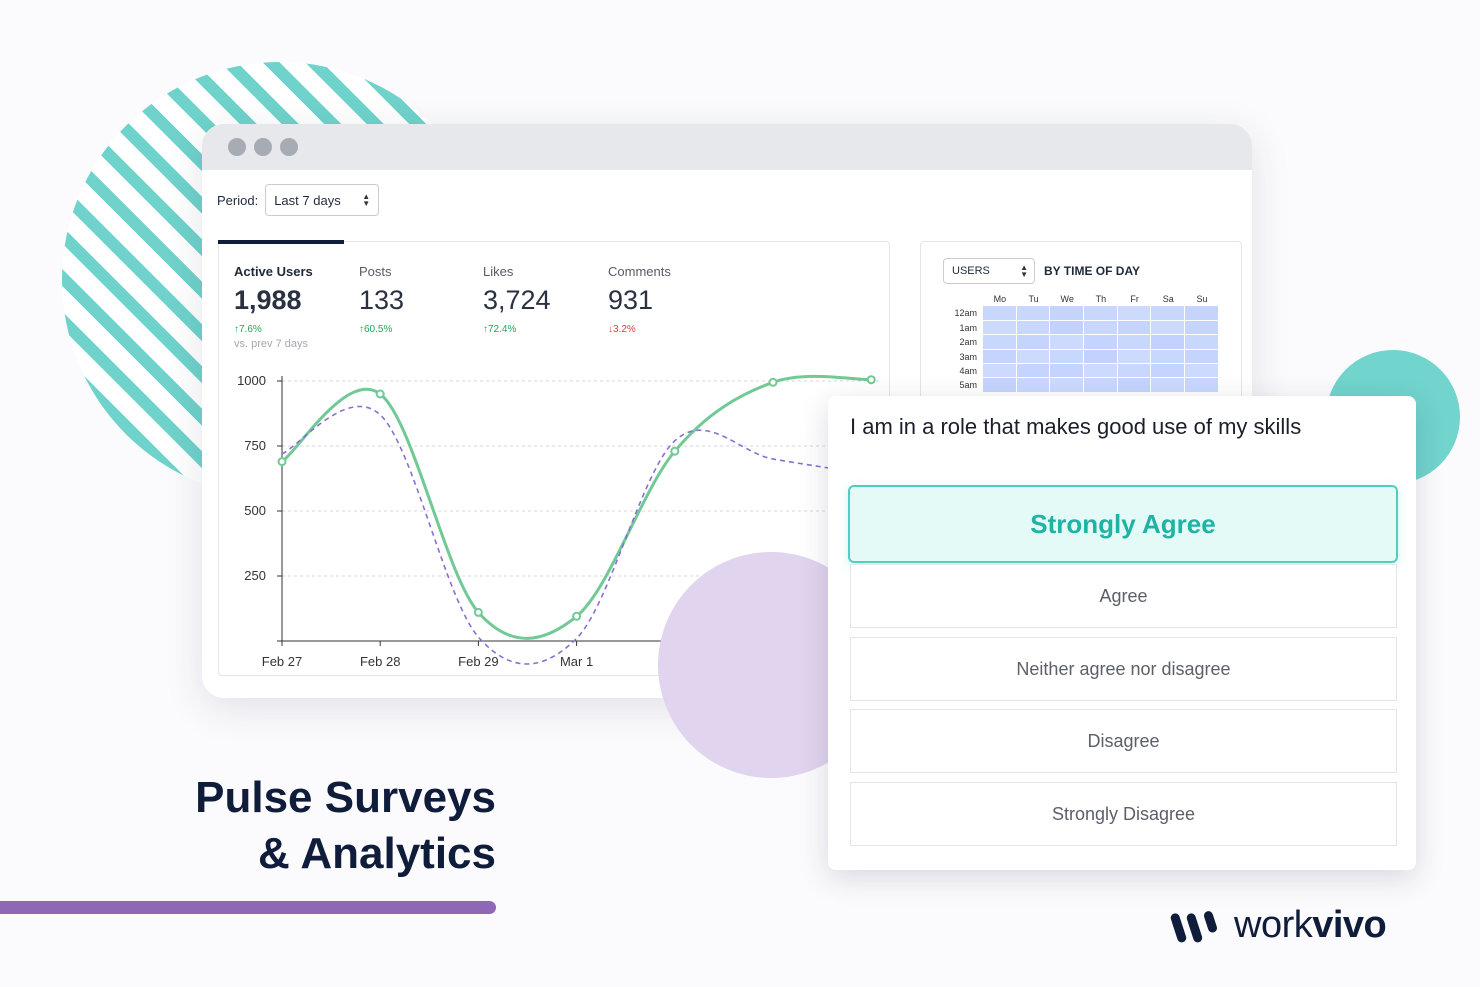  Describe the element at coordinates (248, 329) in the screenshot. I see `stat-change: ↑7.6%` at that location.